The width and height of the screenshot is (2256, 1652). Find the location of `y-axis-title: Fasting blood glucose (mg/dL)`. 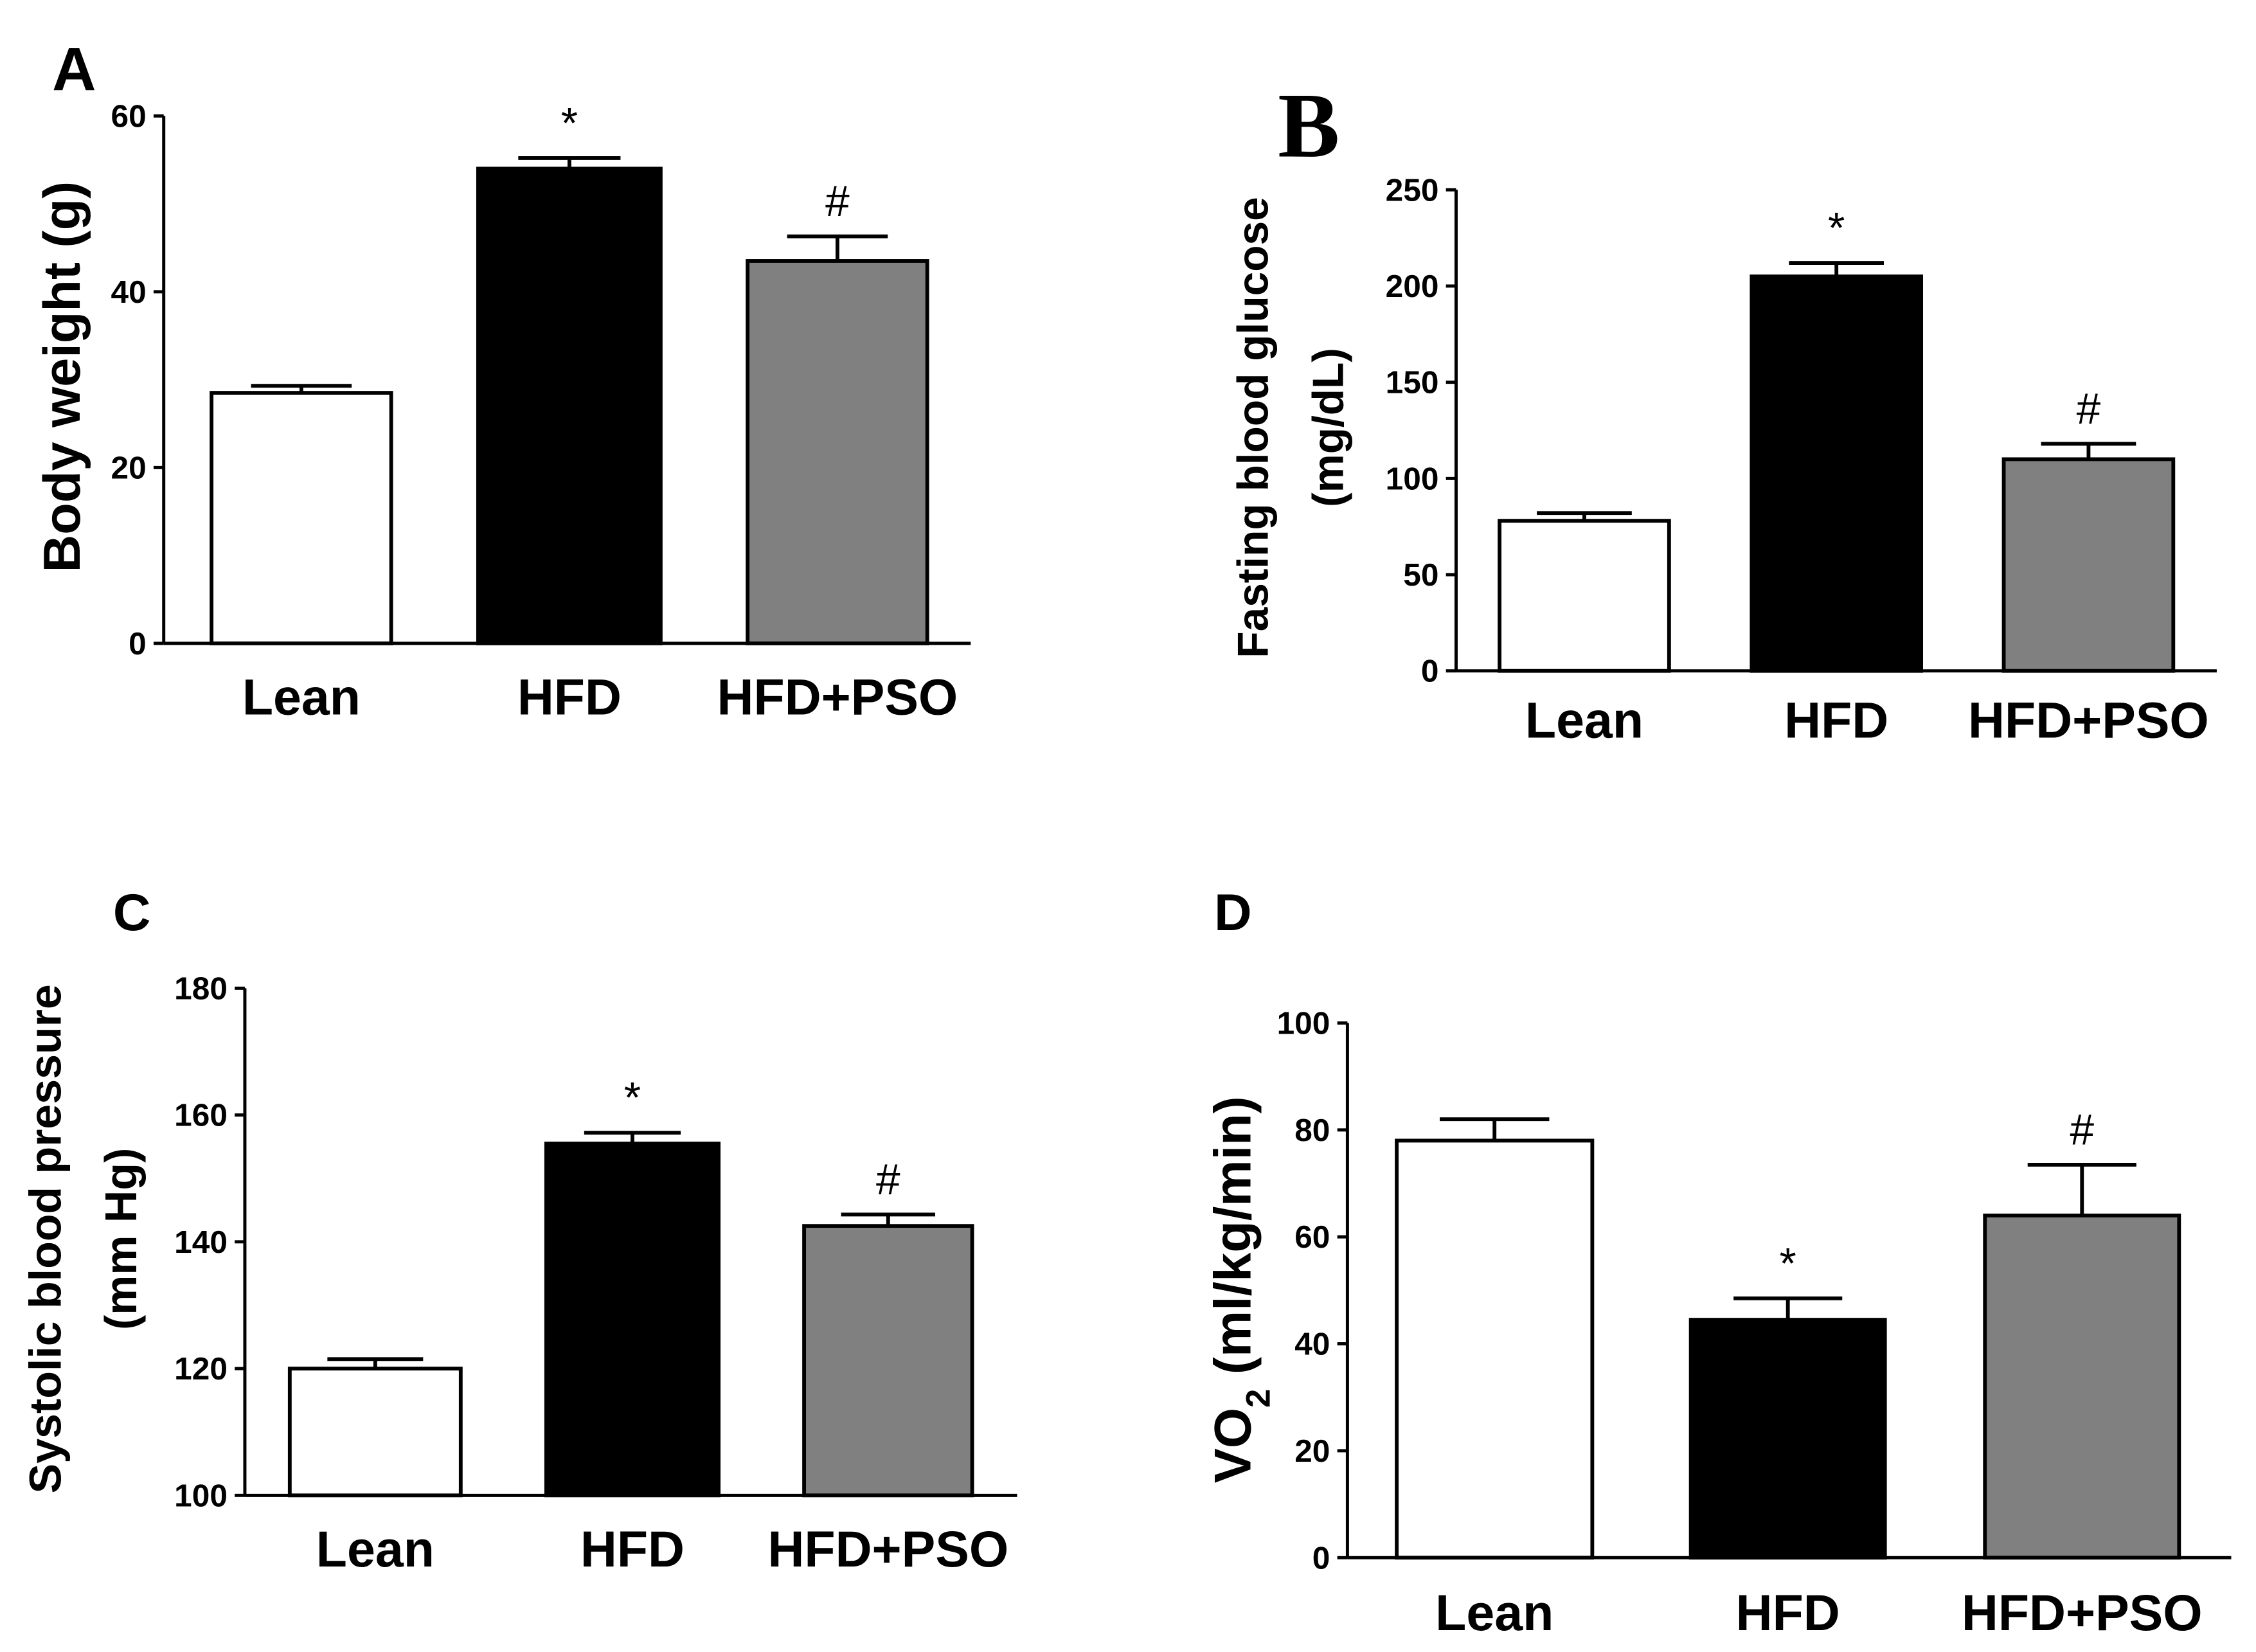

y-axis-title: Fasting blood glucose (mg/dL) is located at coordinates (1290, 427).